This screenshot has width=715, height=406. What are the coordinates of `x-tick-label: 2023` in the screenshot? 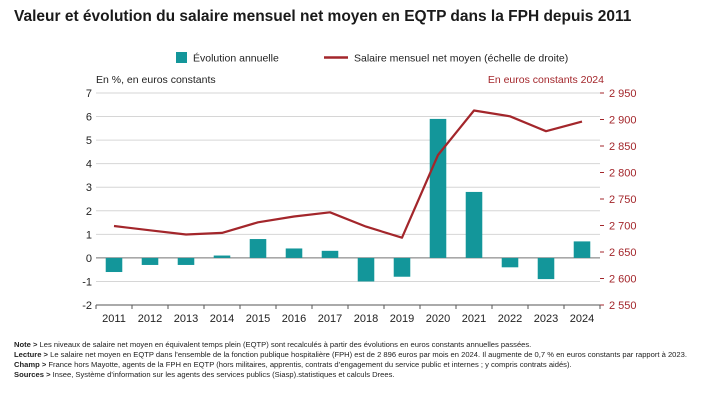 It's located at (546, 319).